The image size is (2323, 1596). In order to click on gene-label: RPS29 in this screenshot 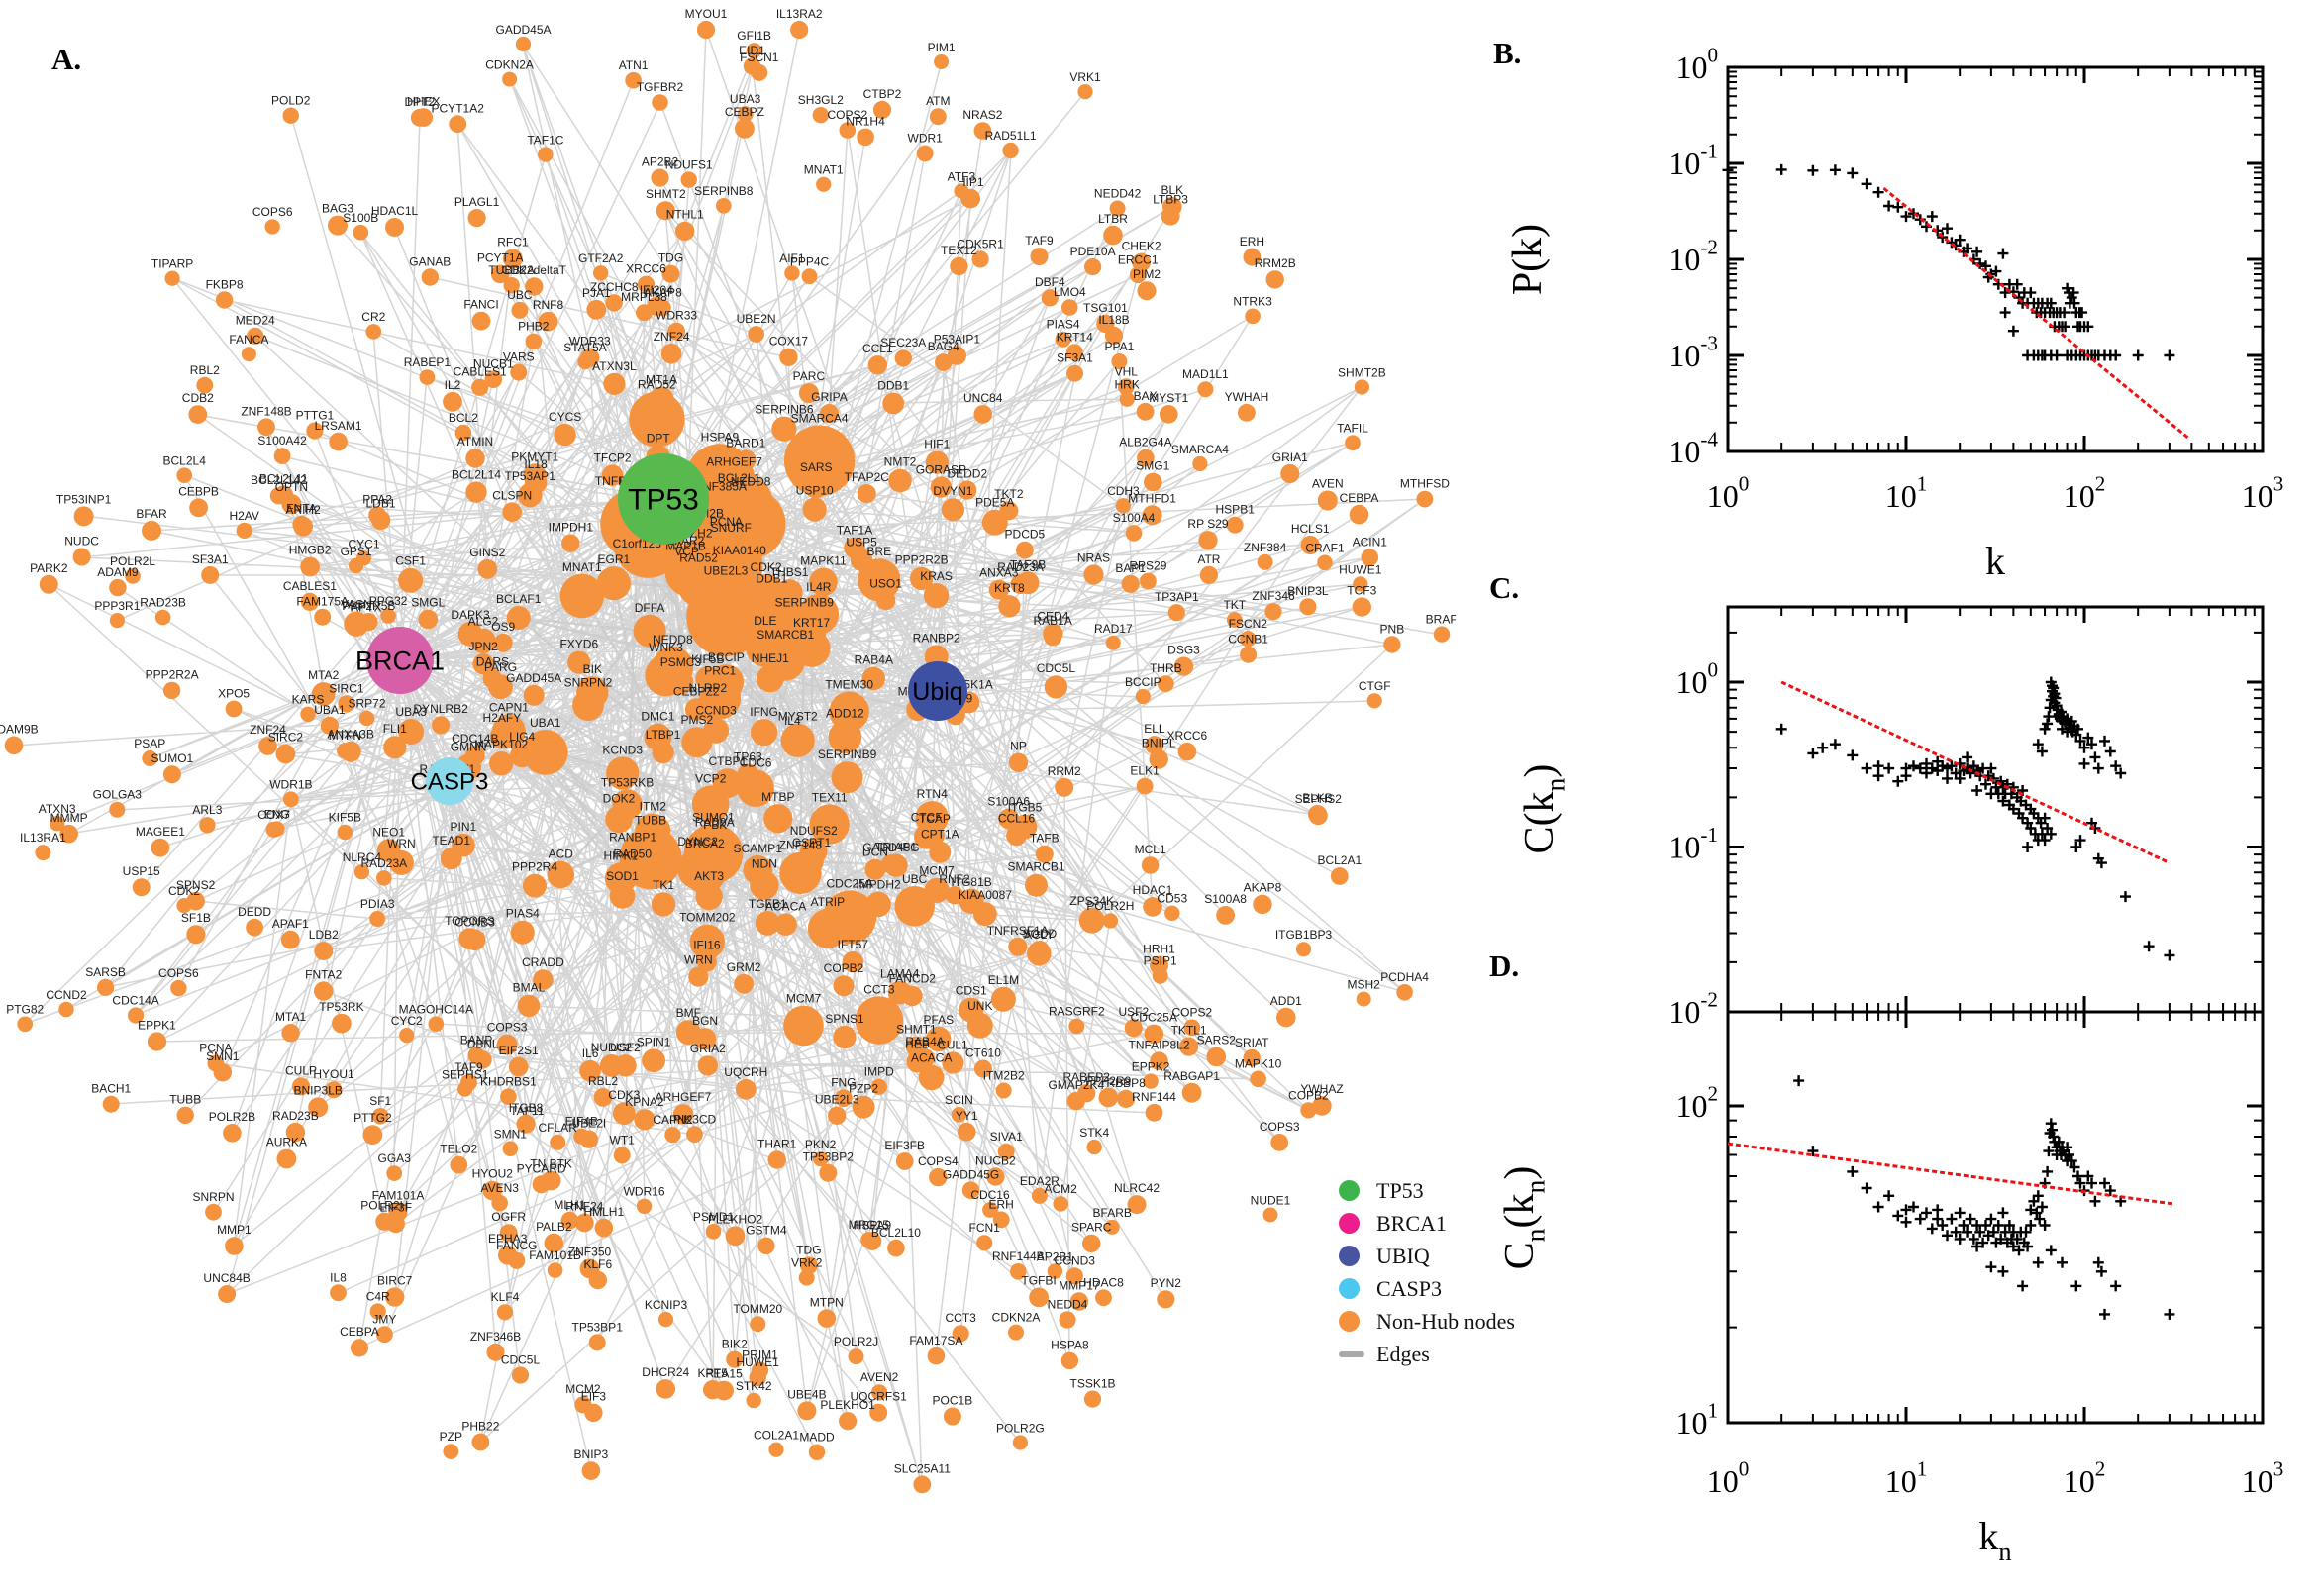, I will do `click(1147, 566)`.